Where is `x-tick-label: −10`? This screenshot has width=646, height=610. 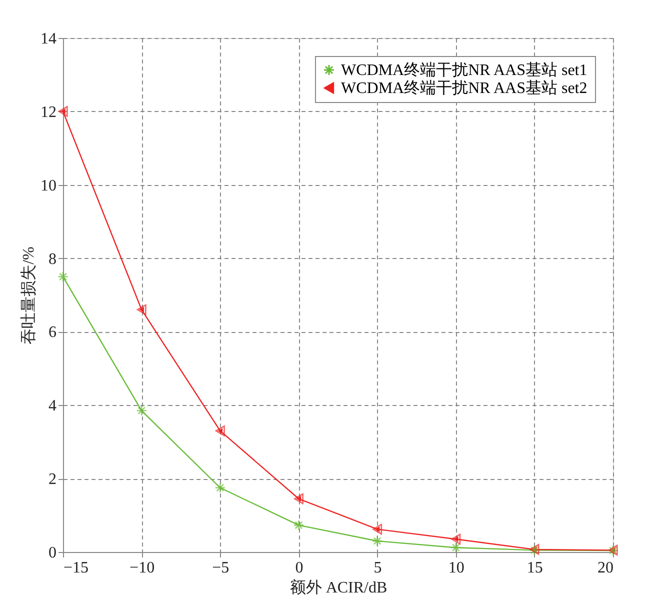
x-tick-label: −10 is located at coordinates (142, 568).